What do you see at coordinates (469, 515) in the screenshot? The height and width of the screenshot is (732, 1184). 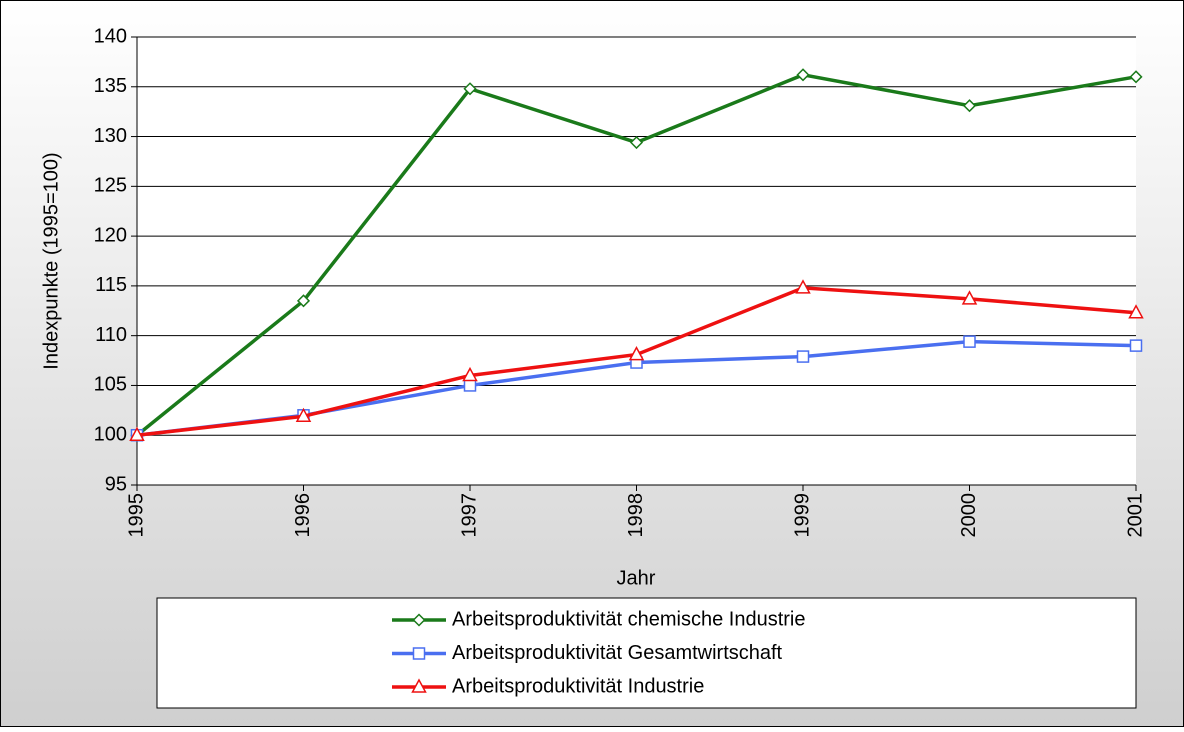 I see `x-tick-label: 1997` at bounding box center [469, 515].